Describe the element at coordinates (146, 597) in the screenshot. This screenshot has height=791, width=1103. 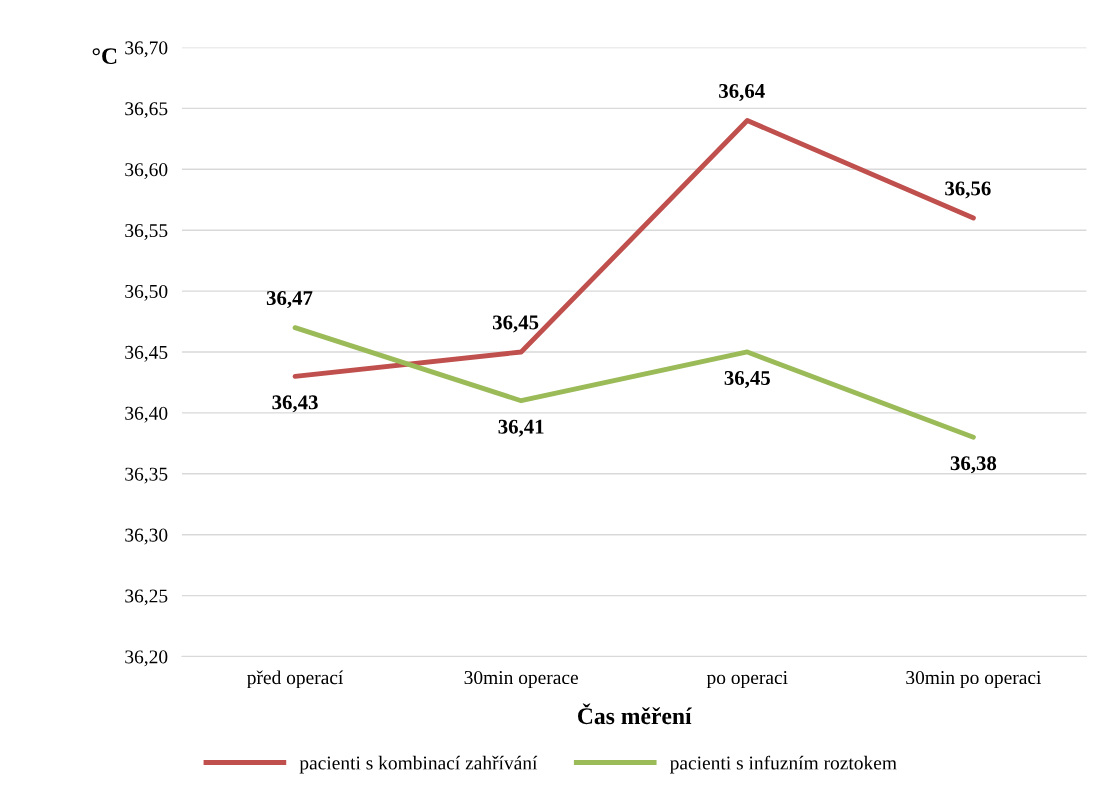
I see `y-tick-label: 36,25` at that location.